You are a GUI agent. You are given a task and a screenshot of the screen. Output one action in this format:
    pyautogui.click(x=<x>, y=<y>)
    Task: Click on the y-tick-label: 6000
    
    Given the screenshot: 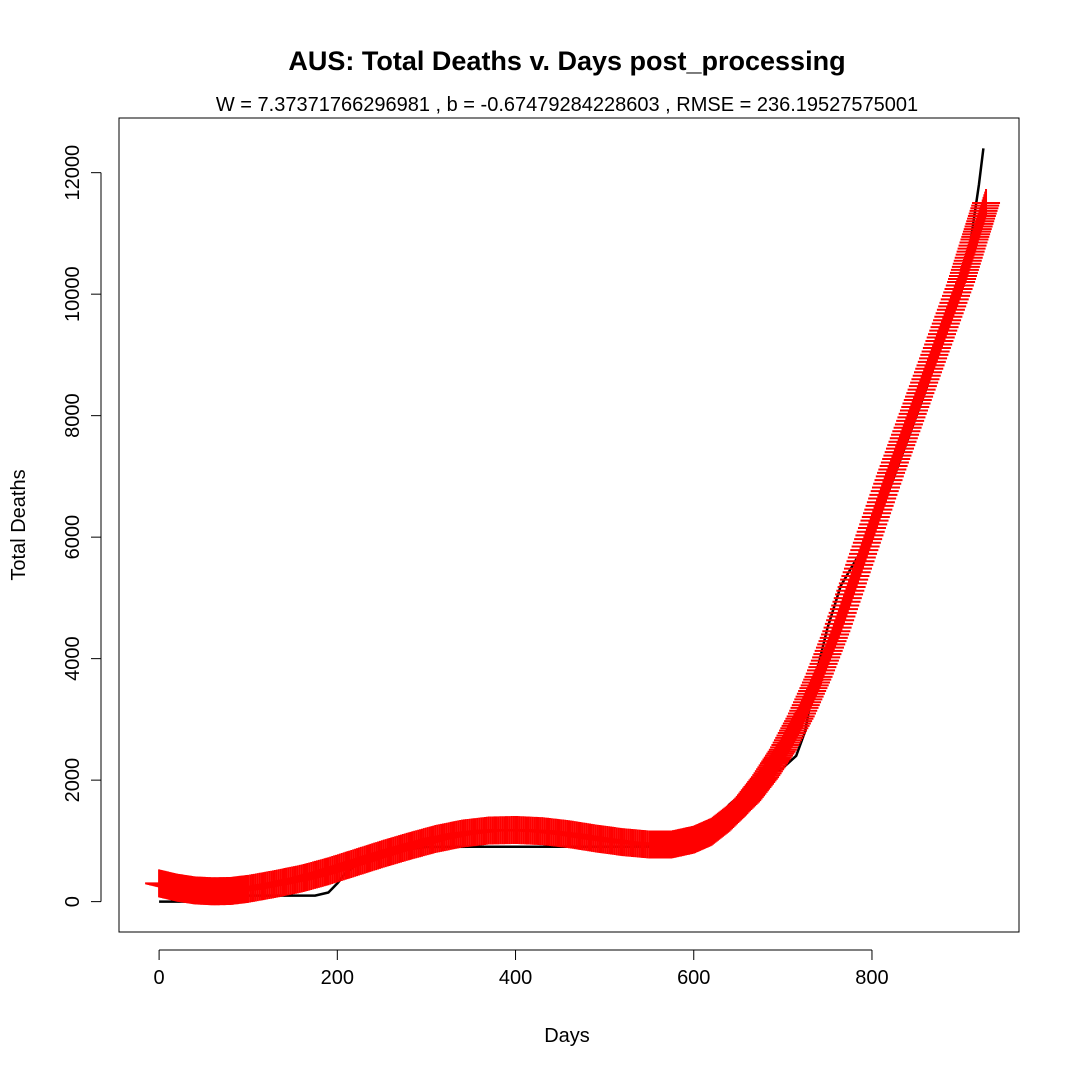 What is the action you would take?
    pyautogui.click(x=73, y=537)
    